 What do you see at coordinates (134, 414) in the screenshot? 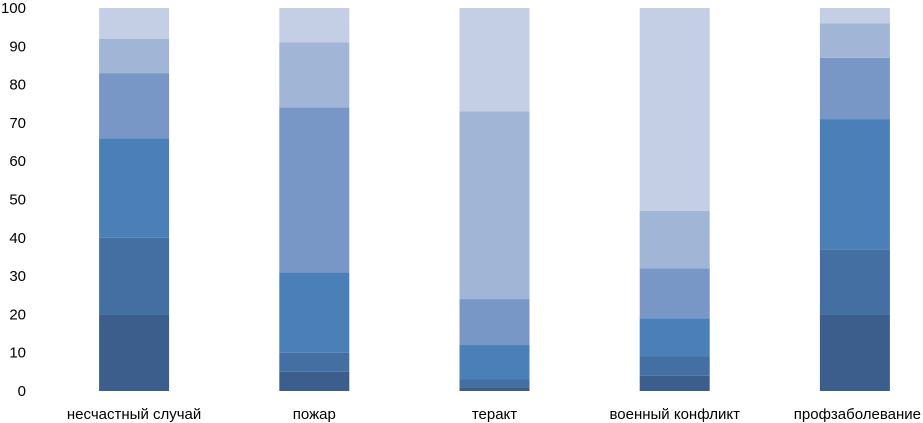
I see `x-tick-label: несчастный случай` at bounding box center [134, 414].